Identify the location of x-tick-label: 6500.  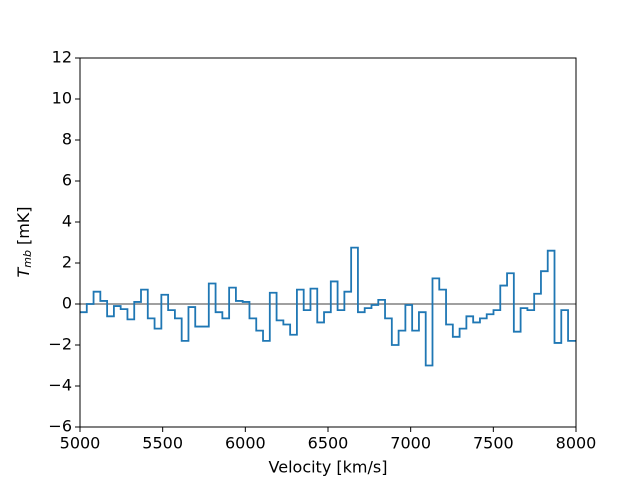
(328, 443).